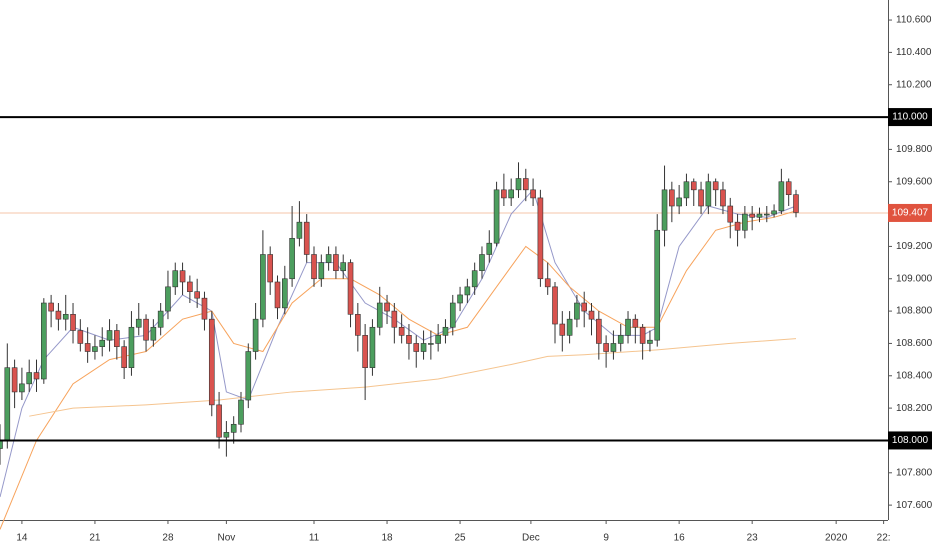 The height and width of the screenshot is (550, 932). I want to click on x-tick-label: 18, so click(387, 538).